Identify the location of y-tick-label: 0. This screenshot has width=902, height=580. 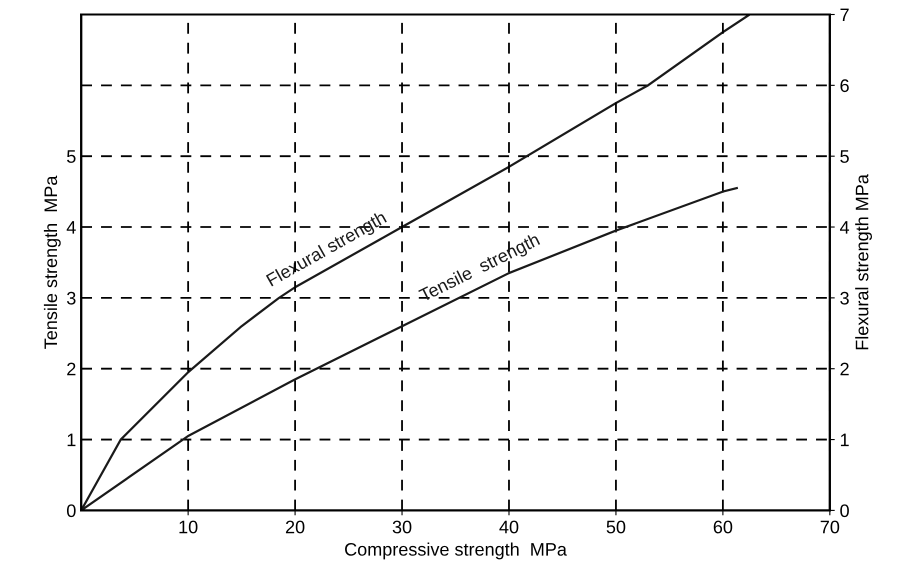
(71, 511).